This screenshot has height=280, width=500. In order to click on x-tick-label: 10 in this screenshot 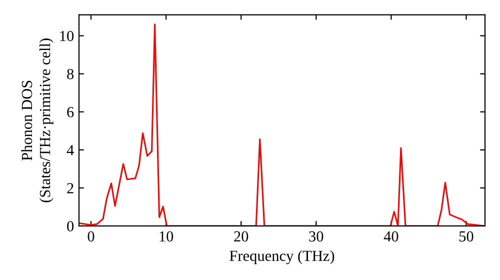, I will do `click(167, 236)`.